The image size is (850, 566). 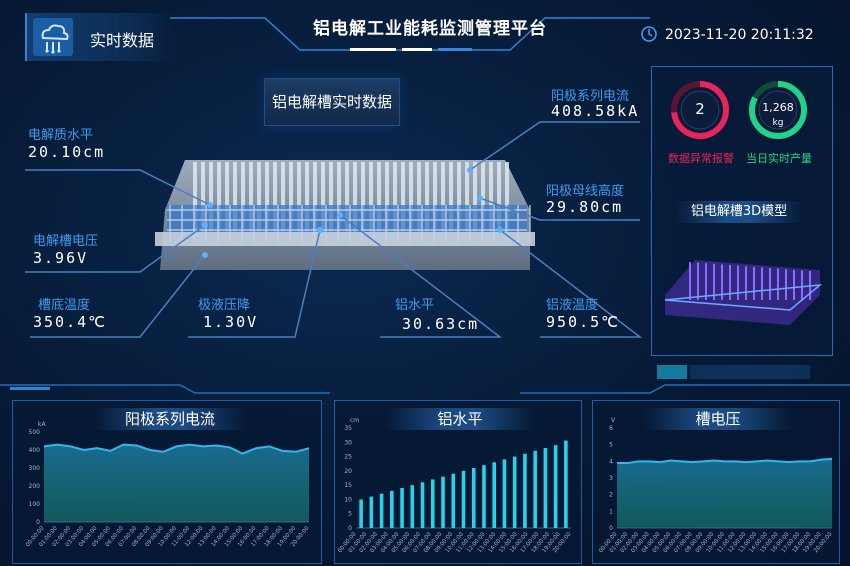 I want to click on y-tick-label: 25, so click(x=348, y=457).